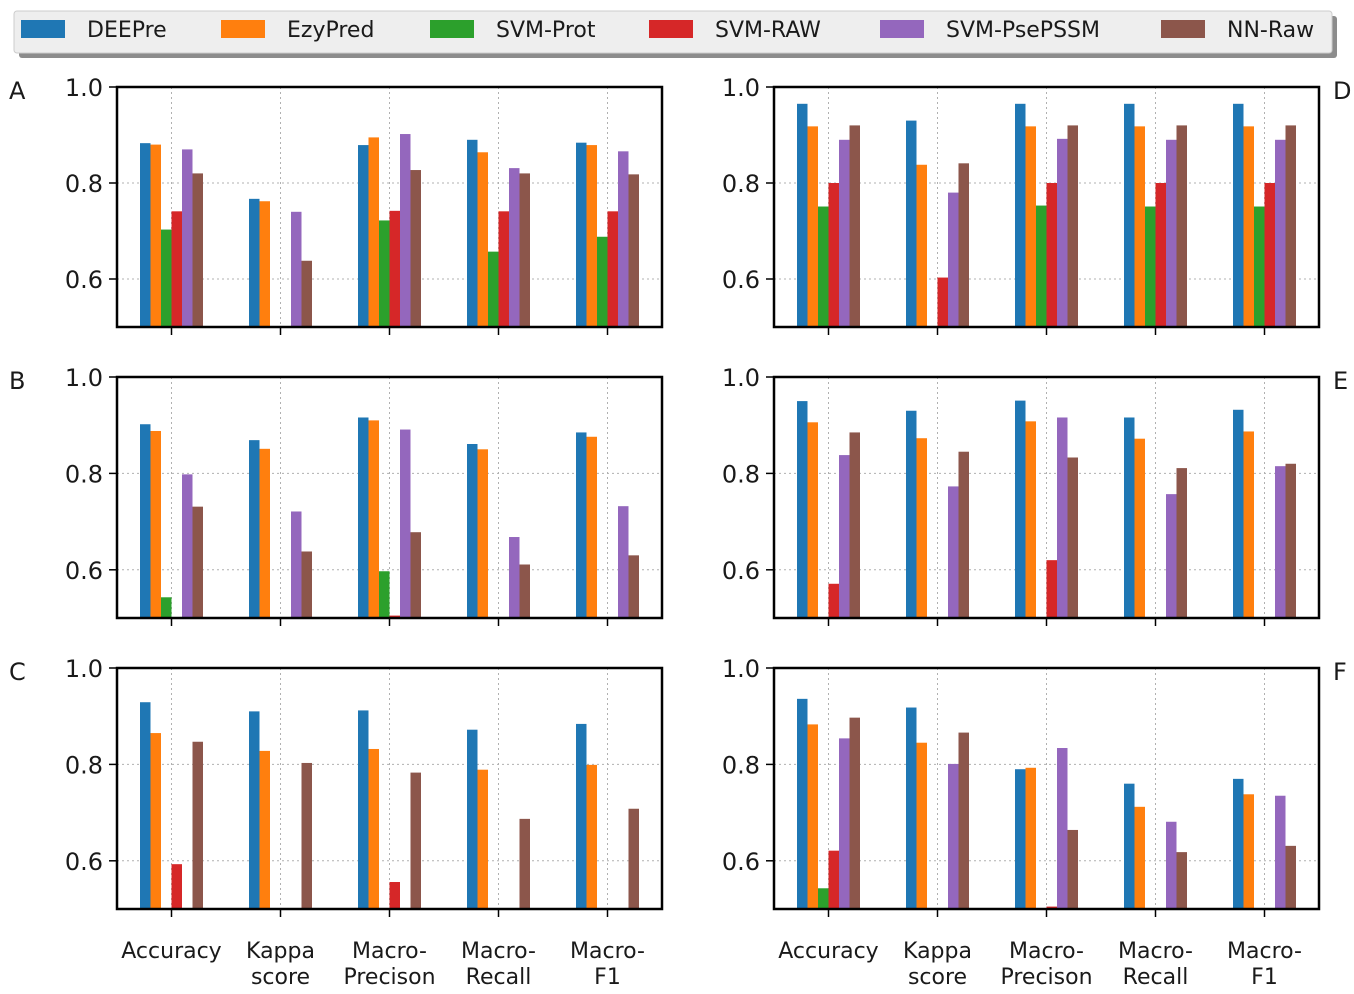  Describe the element at coordinates (17, 91) in the screenshot. I see `panel-label-a: A` at that location.